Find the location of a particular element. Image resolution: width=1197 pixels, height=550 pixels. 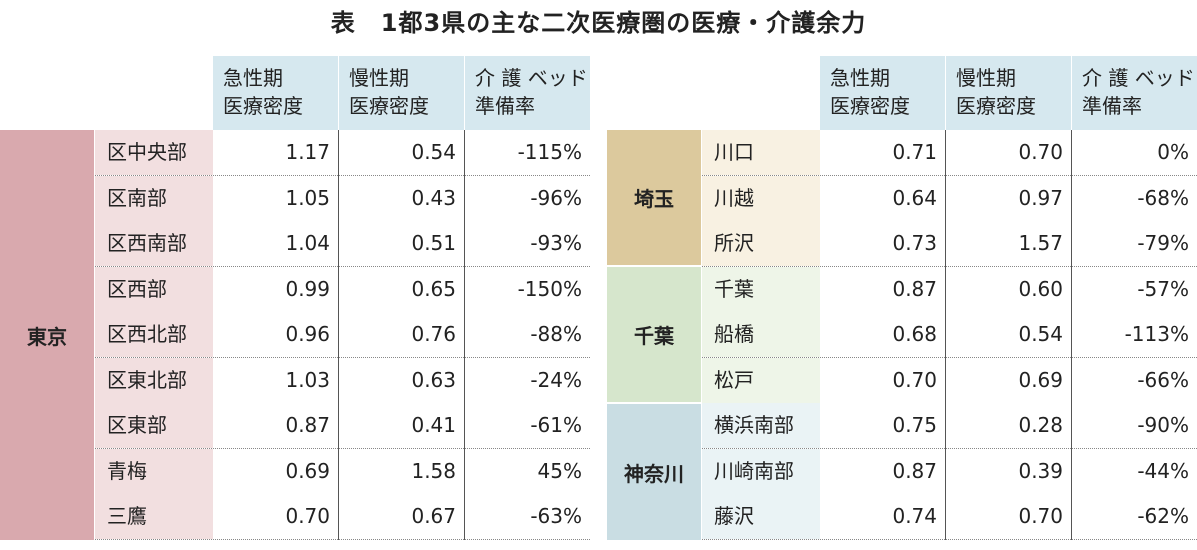

chronic-density-cell: 0.43 is located at coordinates (401, 198).